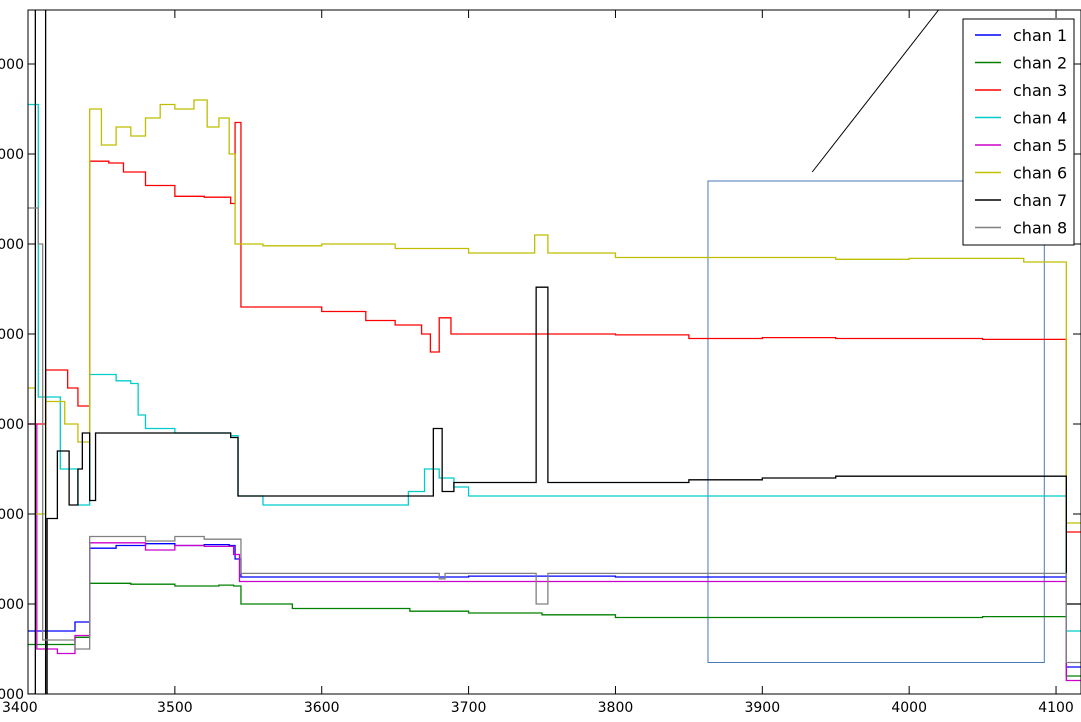 Image resolution: width=1081 pixels, height=722 pixels. I want to click on legend-label: chan 7, so click(1040, 200).